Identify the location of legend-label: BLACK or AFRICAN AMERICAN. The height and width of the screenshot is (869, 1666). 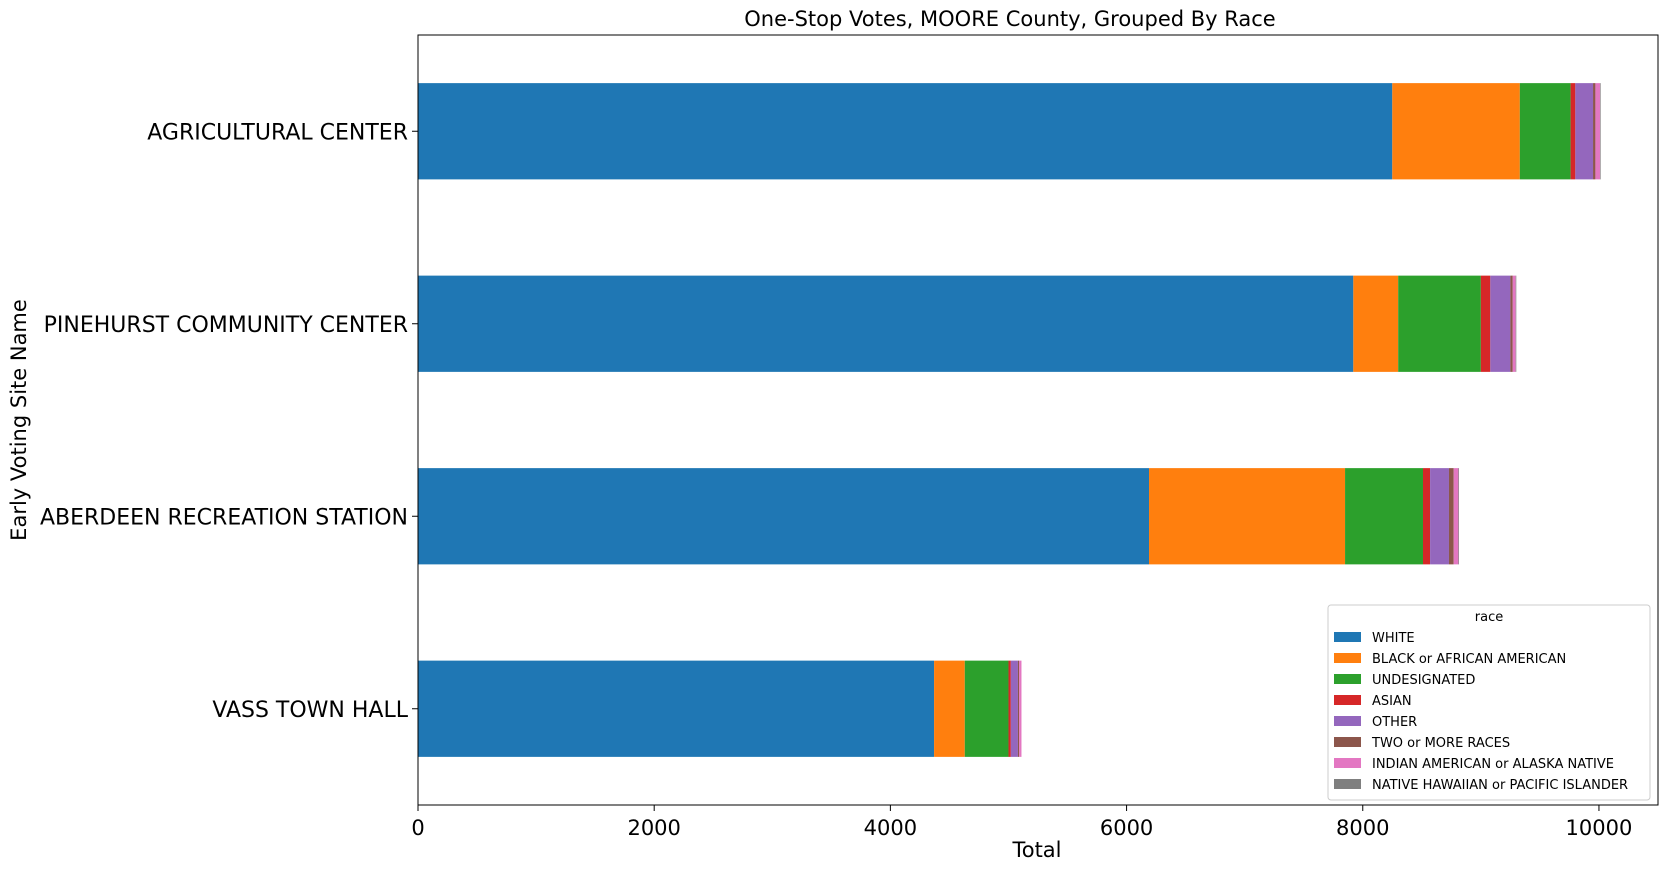
(1469, 659).